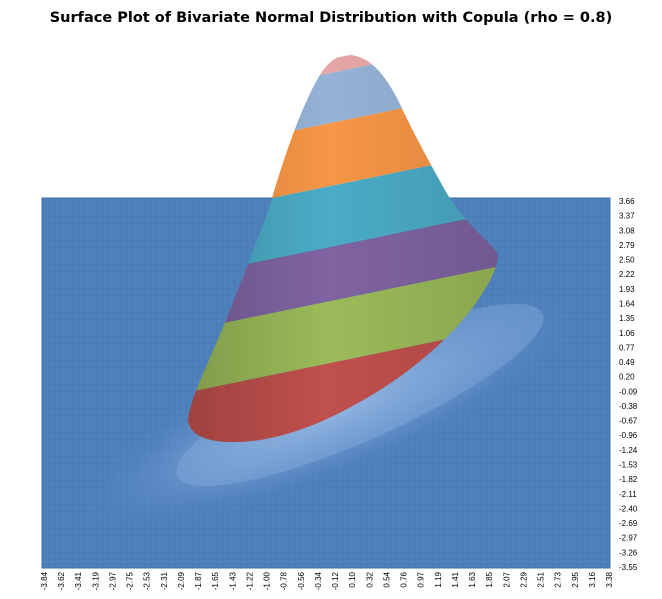 The height and width of the screenshot is (599, 662). What do you see at coordinates (267, 580) in the screenshot?
I see `x-tick-label: -1.00` at bounding box center [267, 580].